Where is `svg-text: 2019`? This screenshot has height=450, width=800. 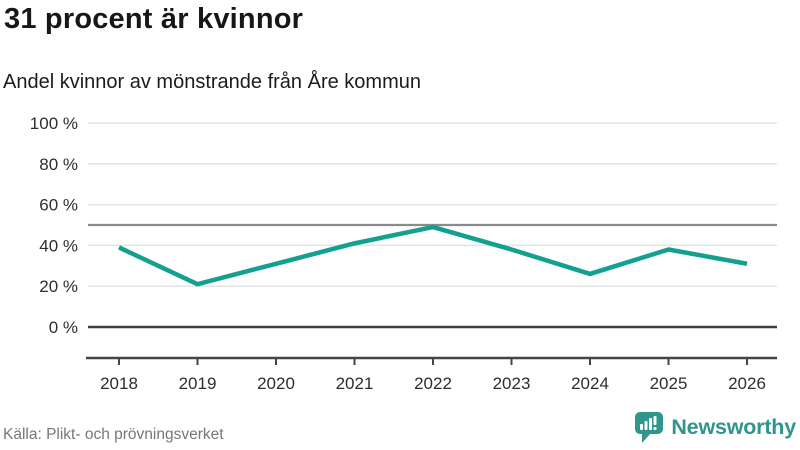 svg-text: 2019 is located at coordinates (198, 383).